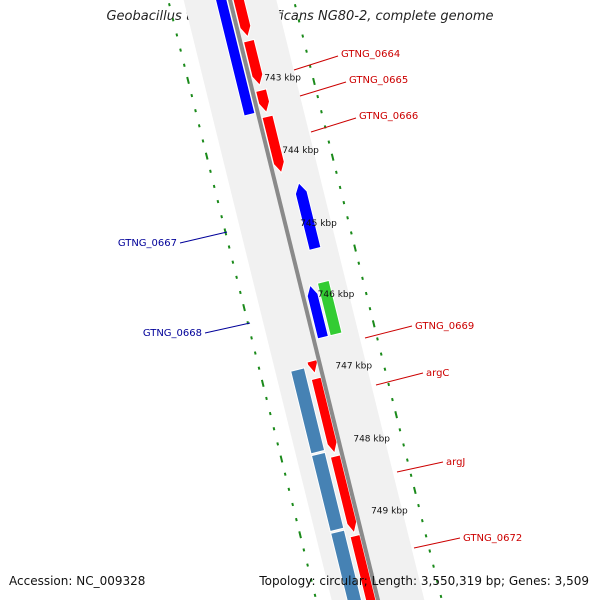 This screenshot has width=600, height=600. Describe the element at coordinates (343, 494) in the screenshot. I see `gene-arrow-argj` at that location.